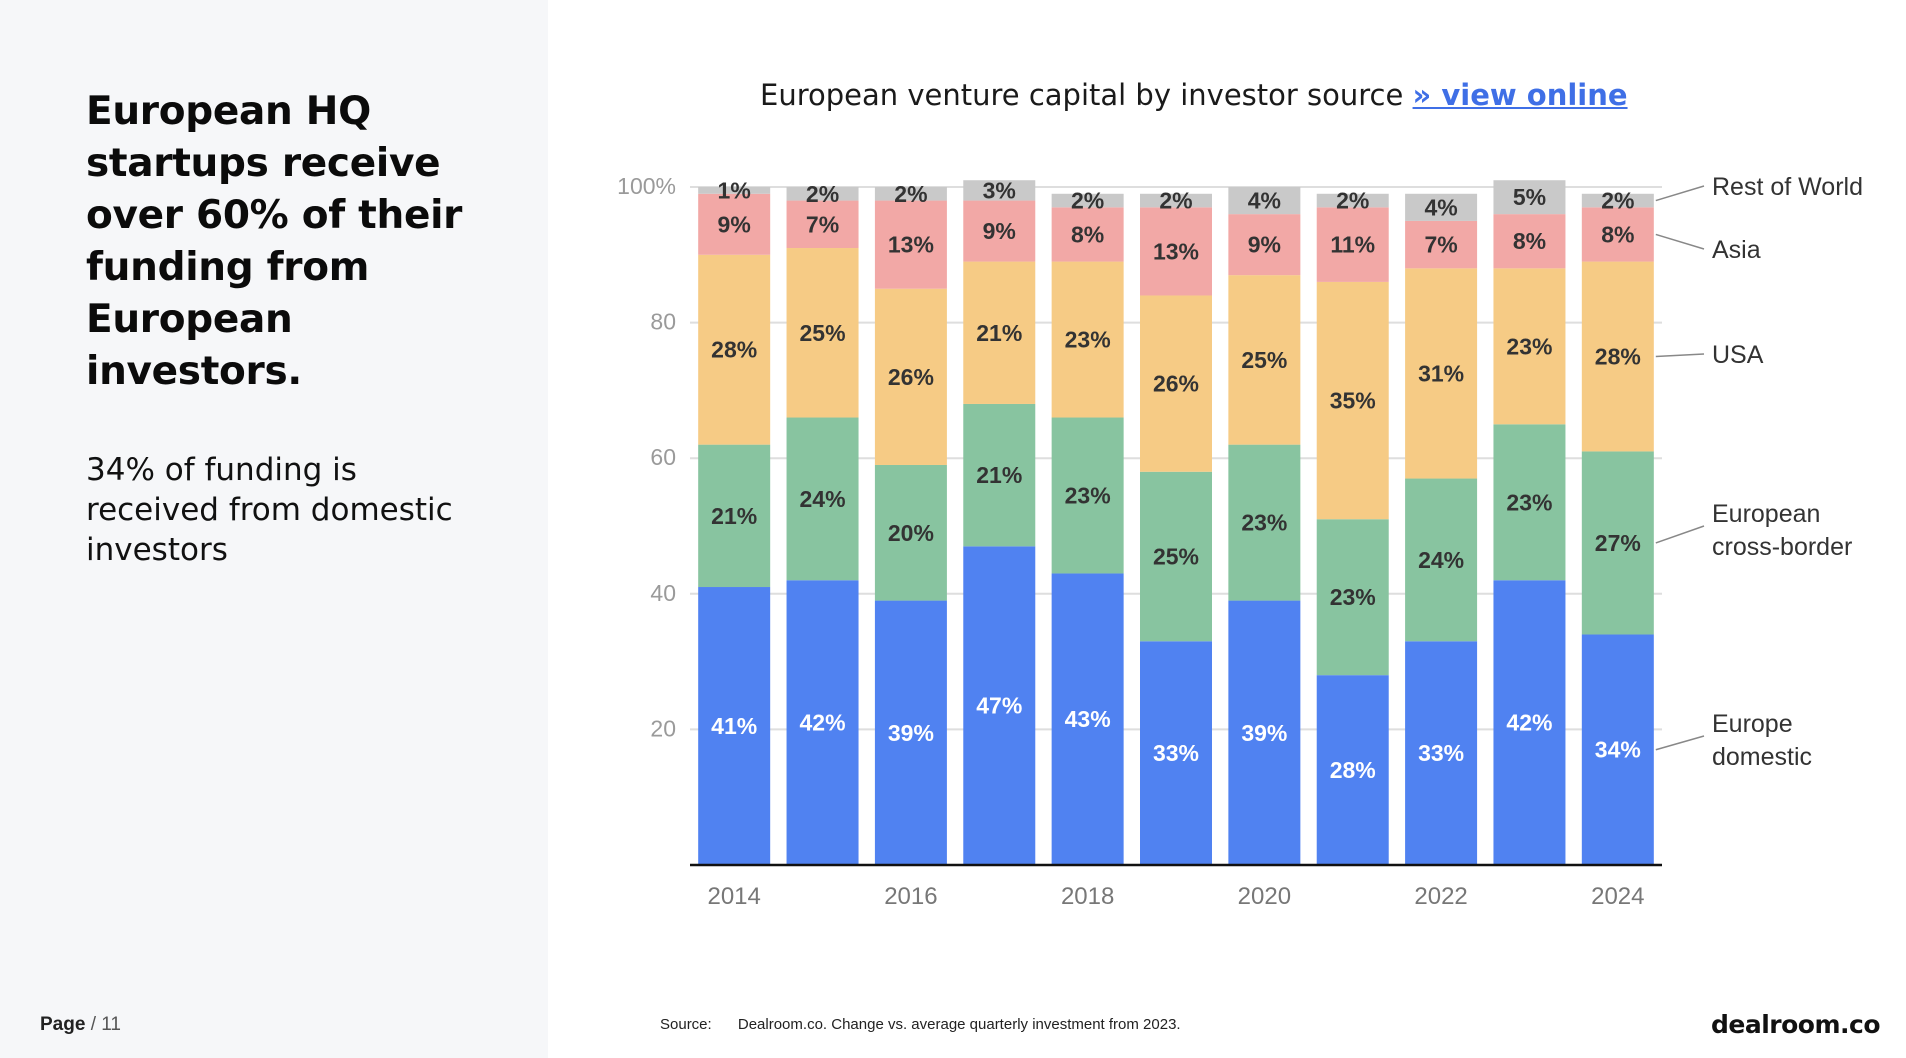 This screenshot has width=1906, height=1058. I want to click on data-label: 11%, so click(1352, 245).